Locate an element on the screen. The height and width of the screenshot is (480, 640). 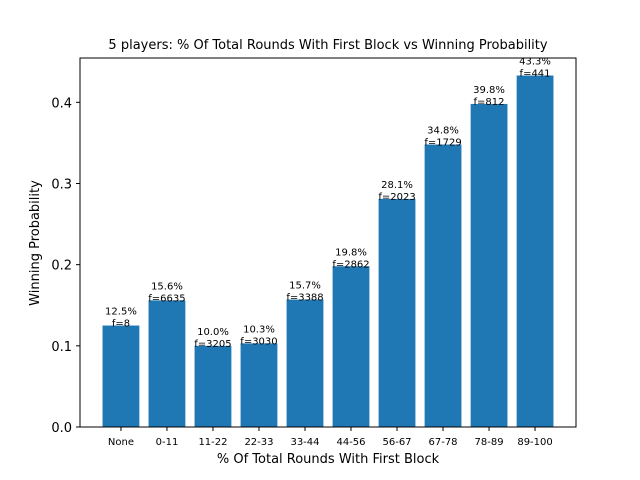
bar-percent-label-1: 15.6% is located at coordinates (167, 286).